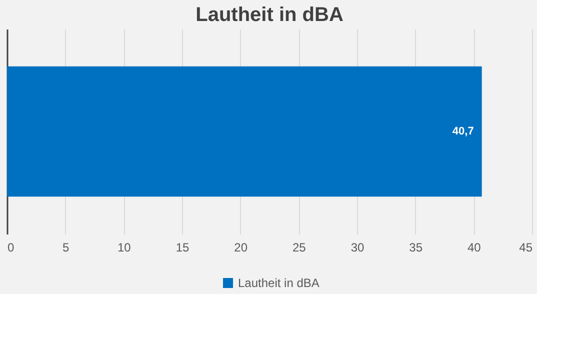  Describe the element at coordinates (279, 283) in the screenshot. I see `legend-label: Lautheit in dBA` at that location.